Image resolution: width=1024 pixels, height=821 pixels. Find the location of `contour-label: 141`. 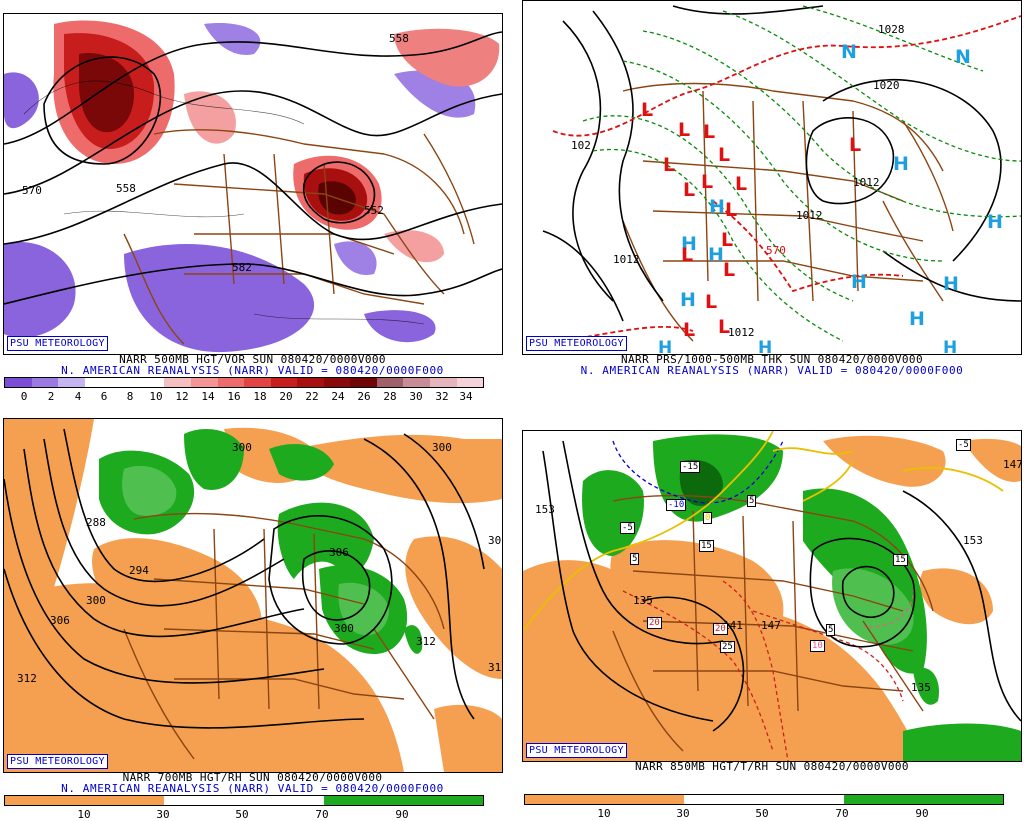

contour-label: 141 is located at coordinates (733, 625).